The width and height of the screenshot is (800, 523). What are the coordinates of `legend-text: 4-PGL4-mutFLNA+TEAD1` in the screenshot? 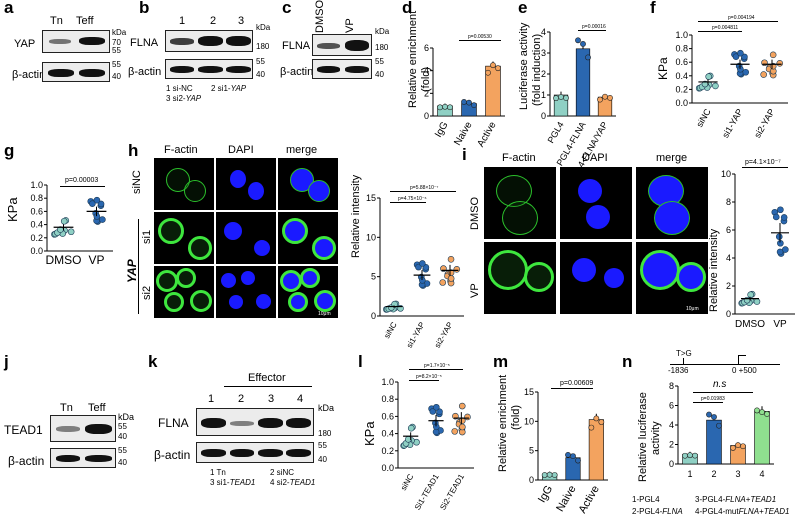 It's located at (742, 511).